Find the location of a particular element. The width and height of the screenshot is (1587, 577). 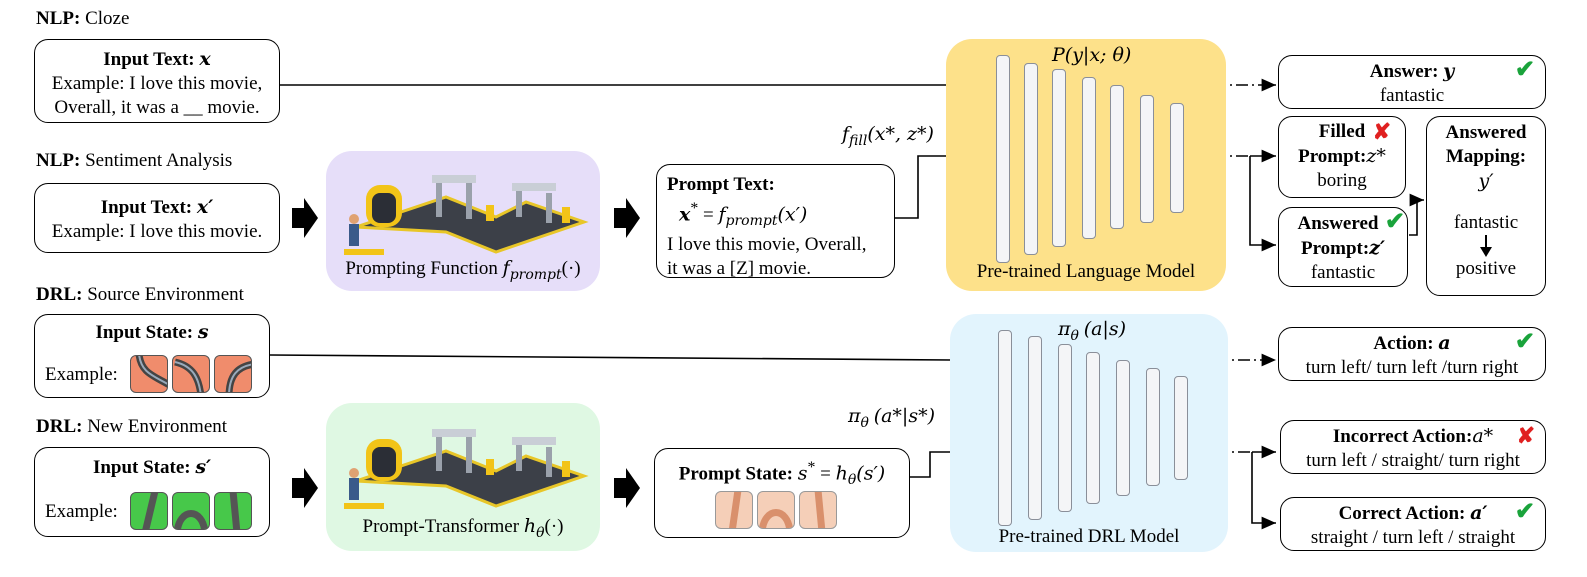

drl-prompt-policy-label: πθ (a*|s*) is located at coordinates (891, 418).